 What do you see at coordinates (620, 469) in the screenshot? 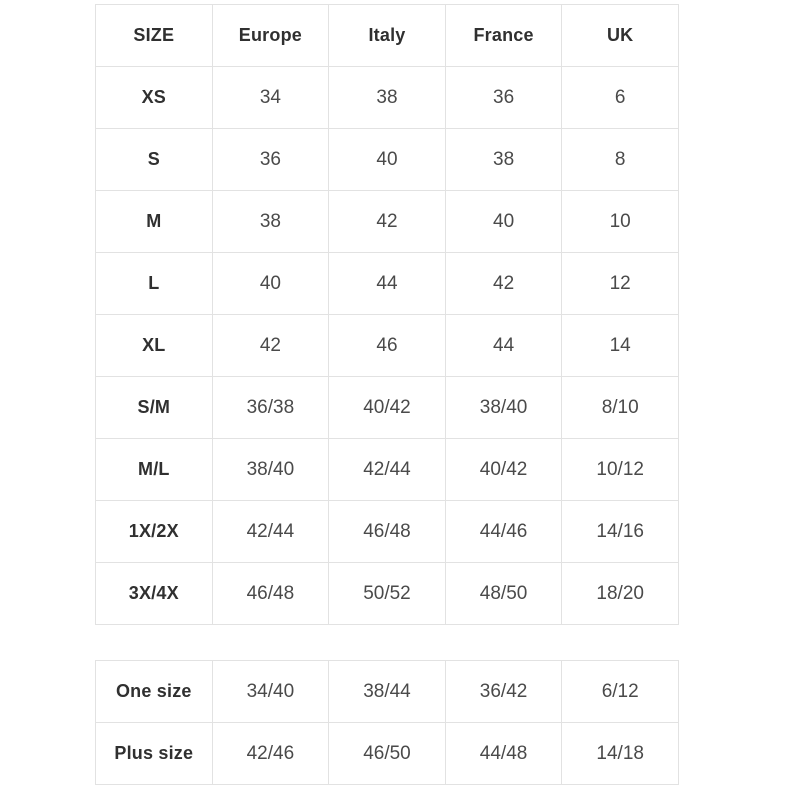
I see `value-cell: 10/12` at bounding box center [620, 469].